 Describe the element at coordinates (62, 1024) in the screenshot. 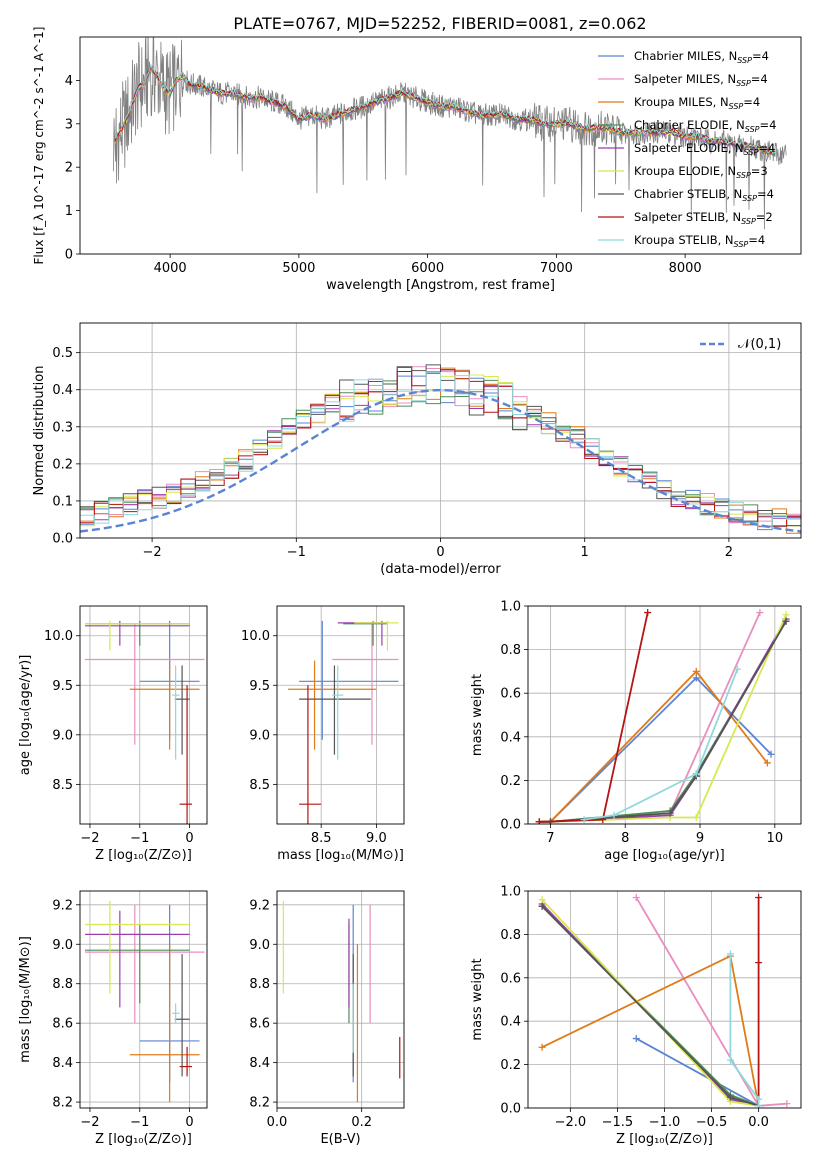

I see `y-tick-label: 8.6` at that location.